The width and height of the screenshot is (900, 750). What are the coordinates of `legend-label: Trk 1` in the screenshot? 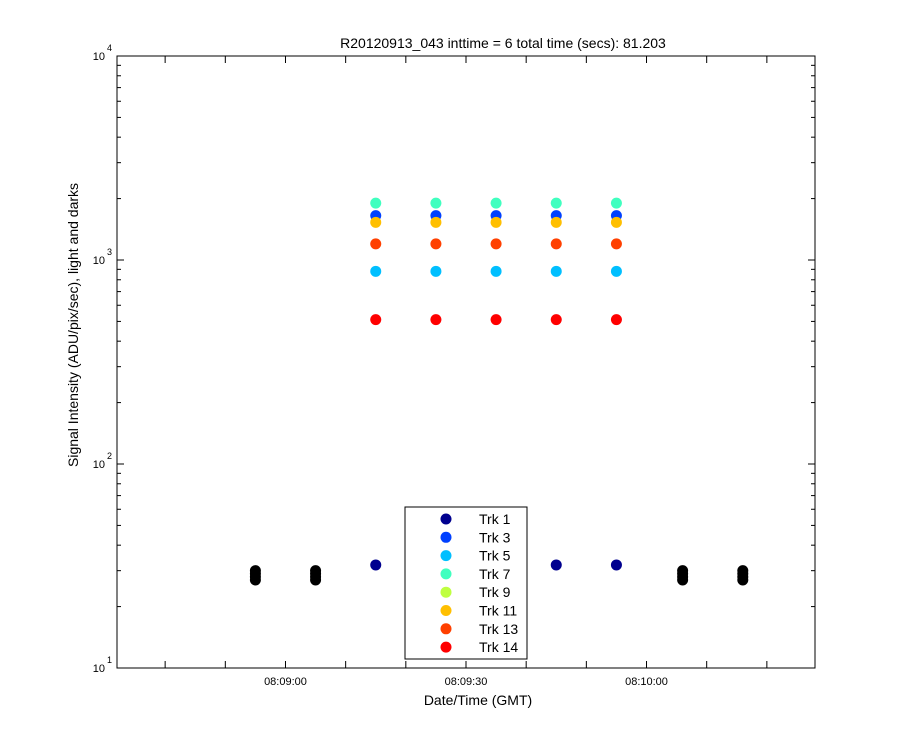 It's located at (495, 519).